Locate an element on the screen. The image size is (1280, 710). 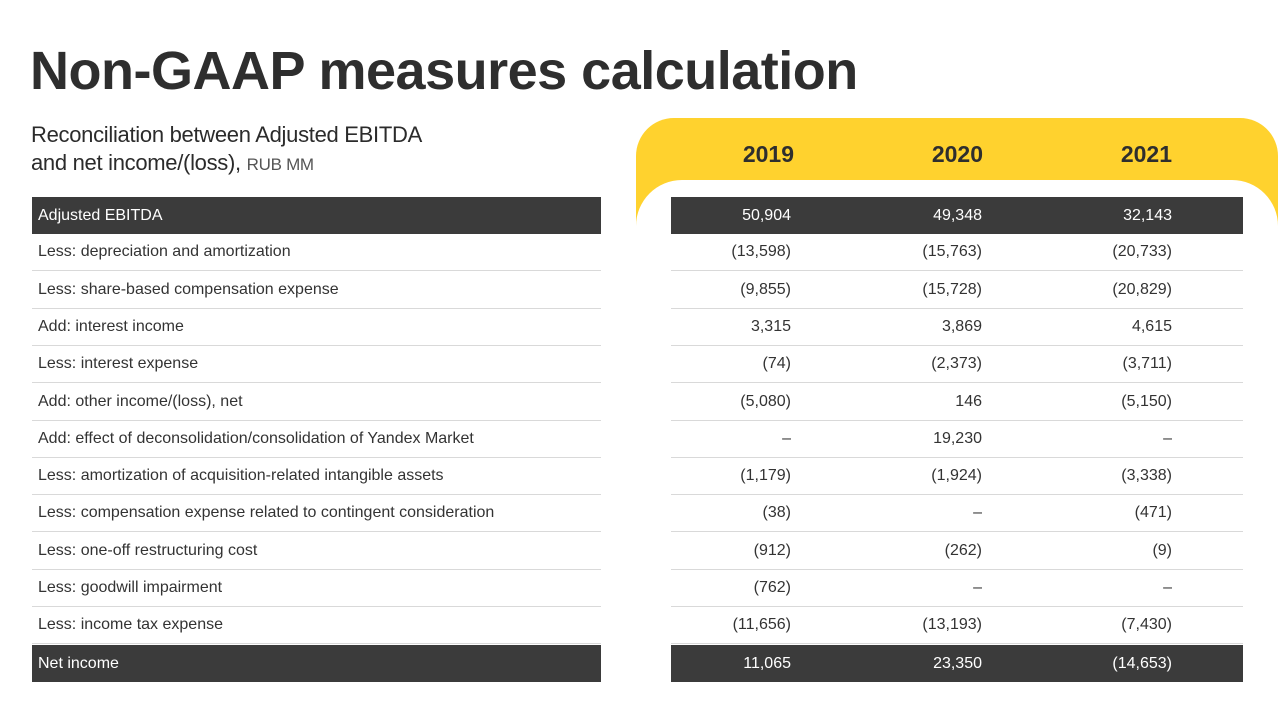
value-cell-2020: (1,924) is located at coordinates (956, 475).